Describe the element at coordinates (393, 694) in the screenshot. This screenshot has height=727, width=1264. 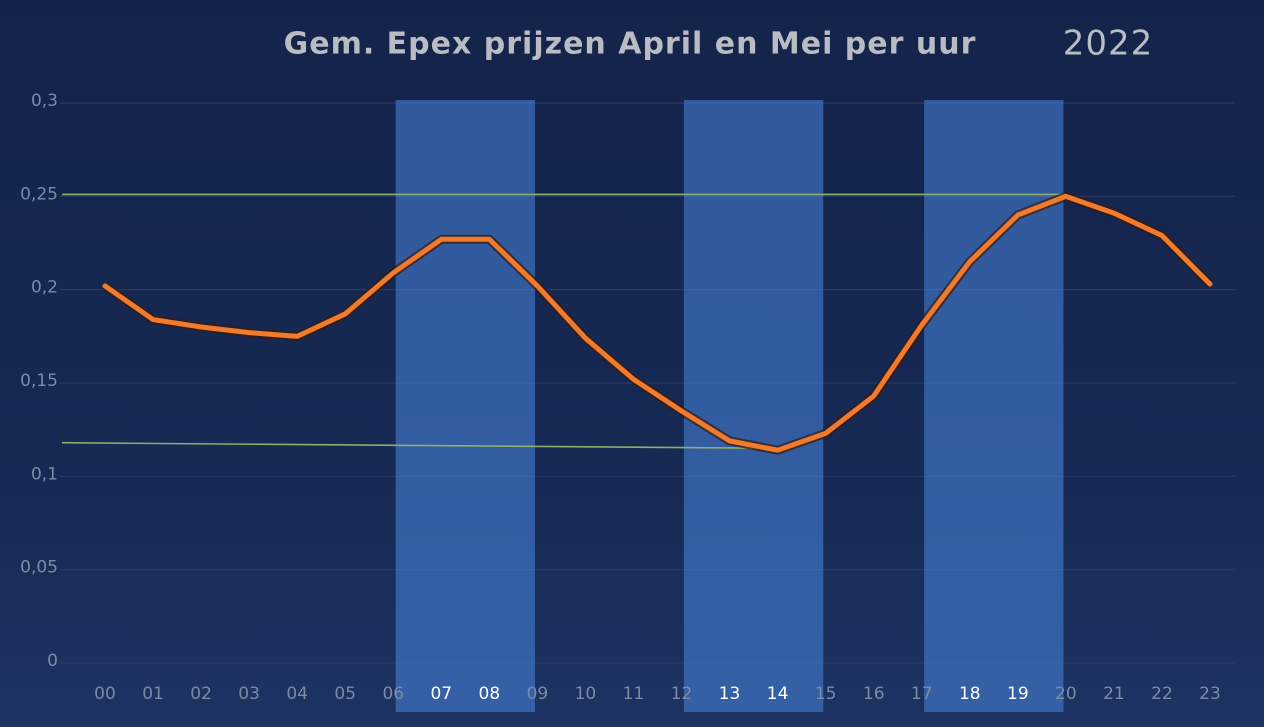
I see `x-tick-label: 06` at that location.